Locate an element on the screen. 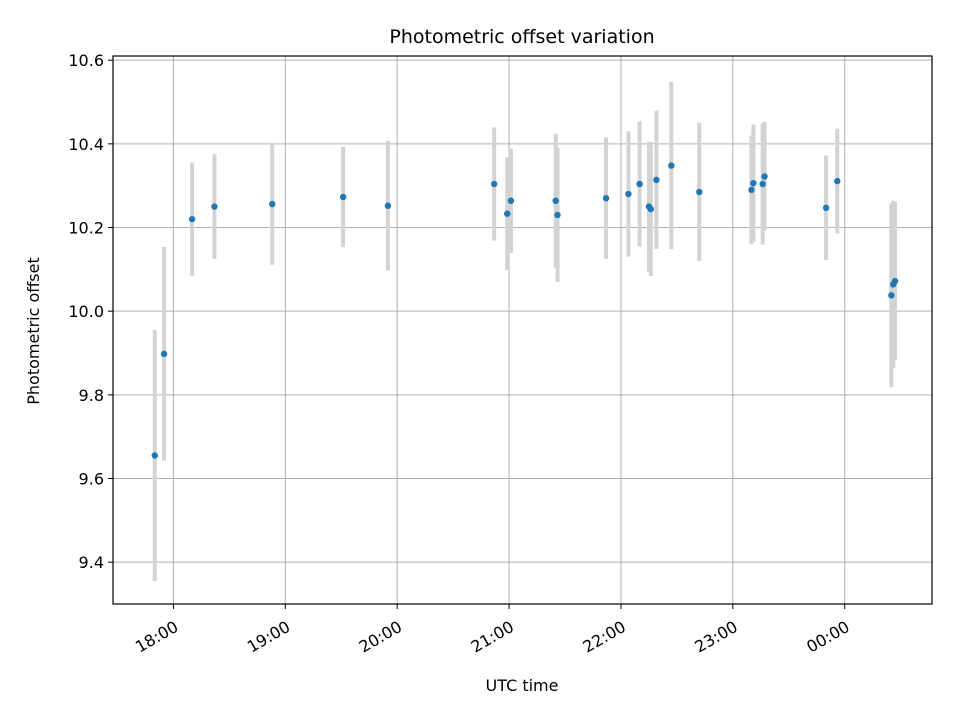 This screenshot has width=960, height=720. y-tick-label: 9.6 is located at coordinates (91, 479).